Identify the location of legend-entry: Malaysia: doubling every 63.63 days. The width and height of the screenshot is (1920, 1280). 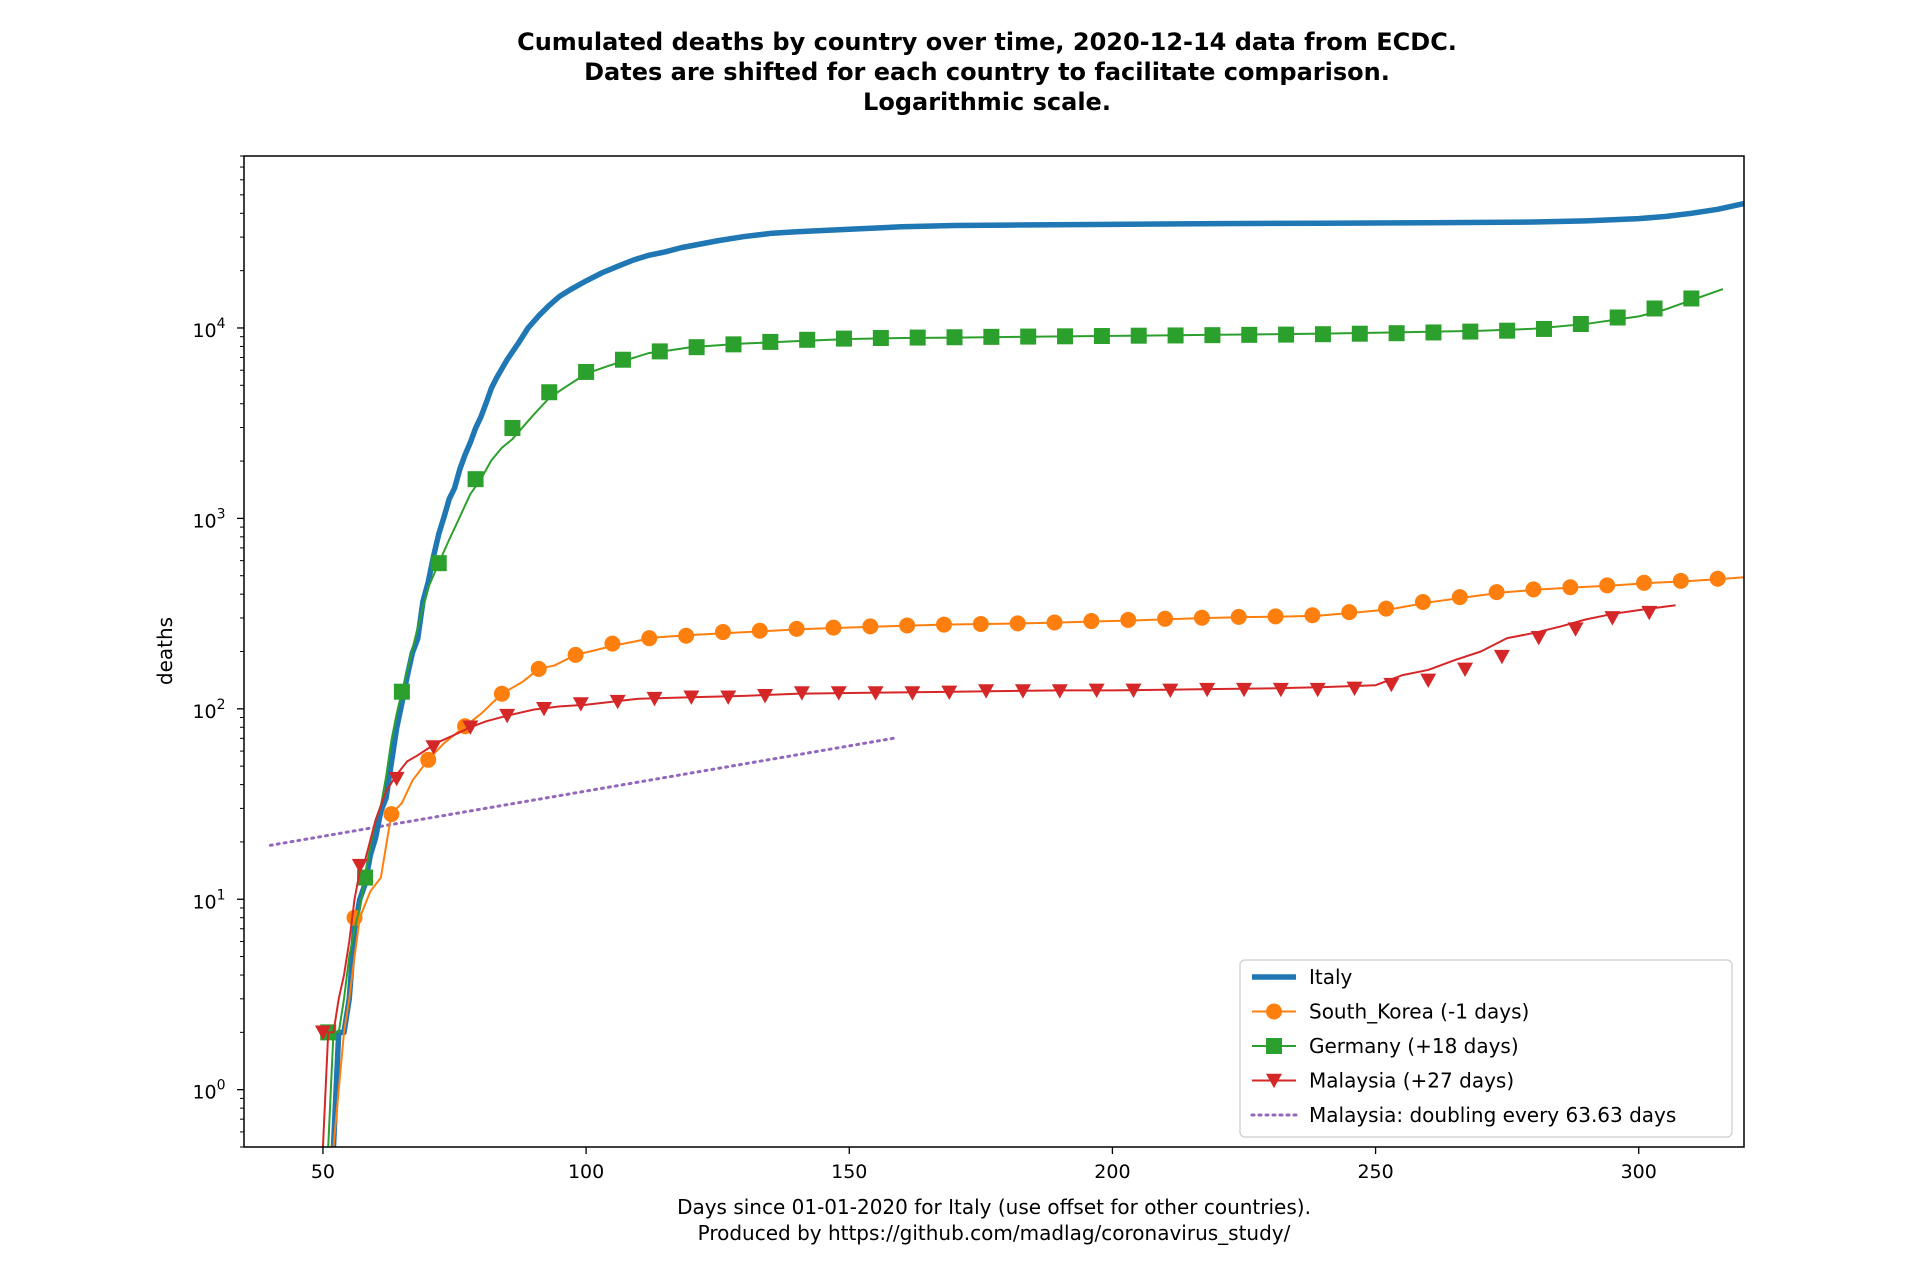
(1463, 1115).